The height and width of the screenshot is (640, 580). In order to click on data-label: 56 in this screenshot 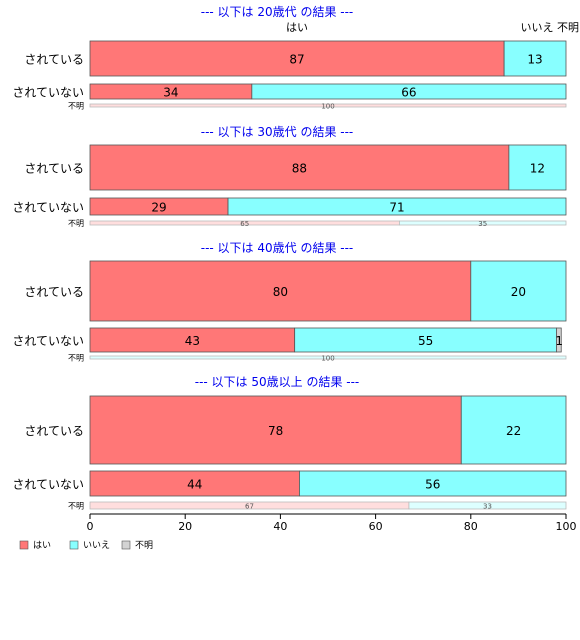, I will do `click(432, 485)`.